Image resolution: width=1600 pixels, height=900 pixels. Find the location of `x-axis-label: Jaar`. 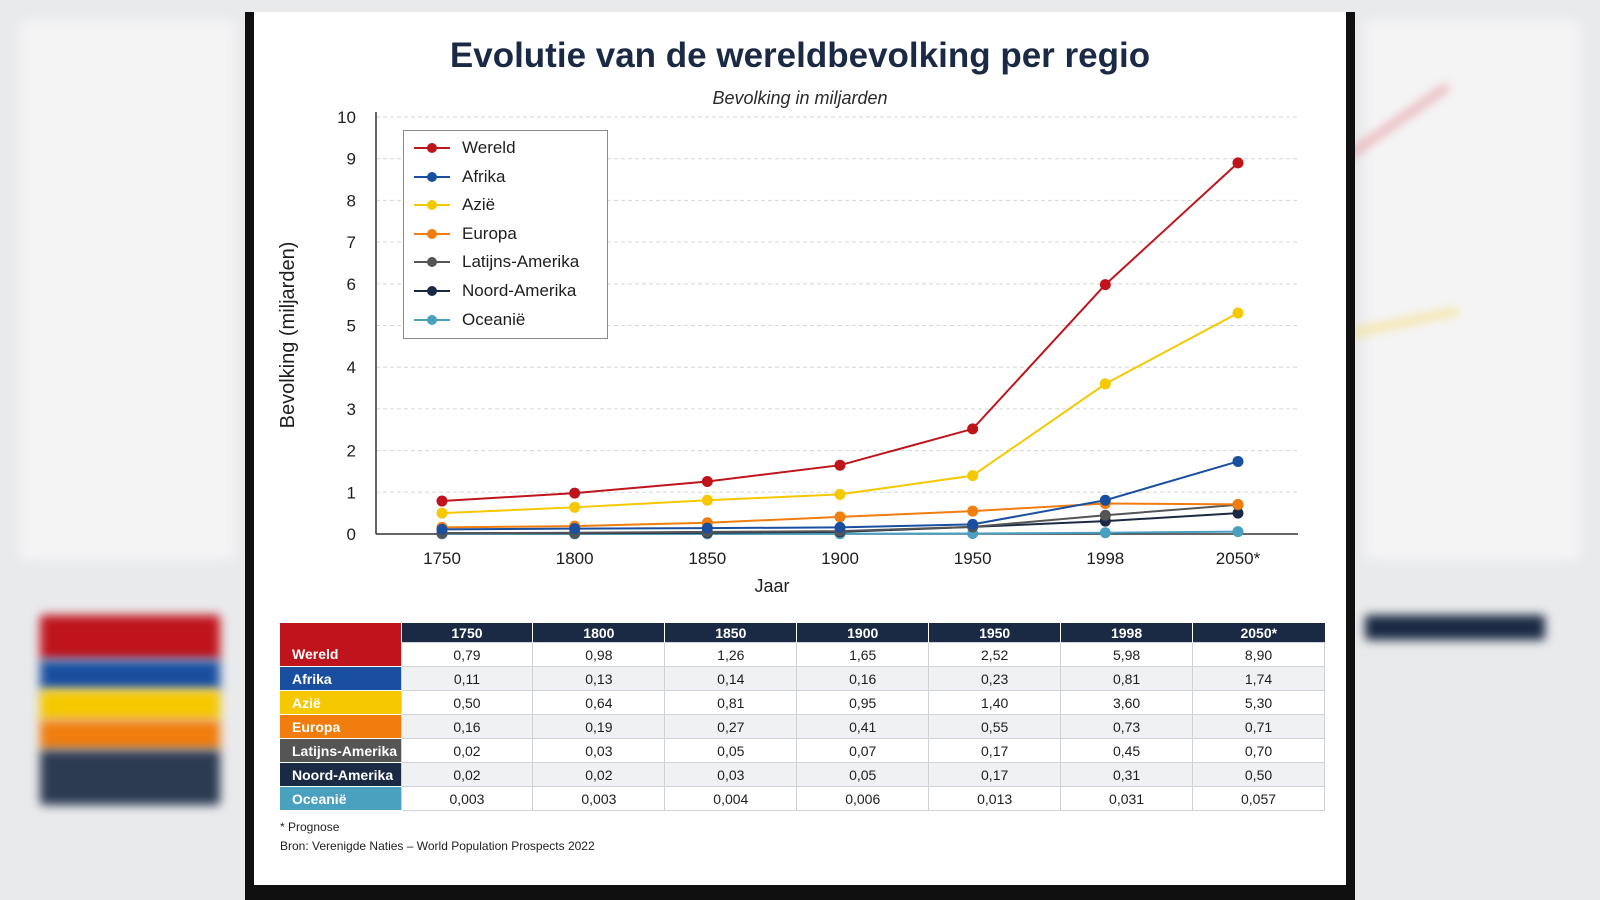

x-axis-label: Jaar is located at coordinates (771, 586).